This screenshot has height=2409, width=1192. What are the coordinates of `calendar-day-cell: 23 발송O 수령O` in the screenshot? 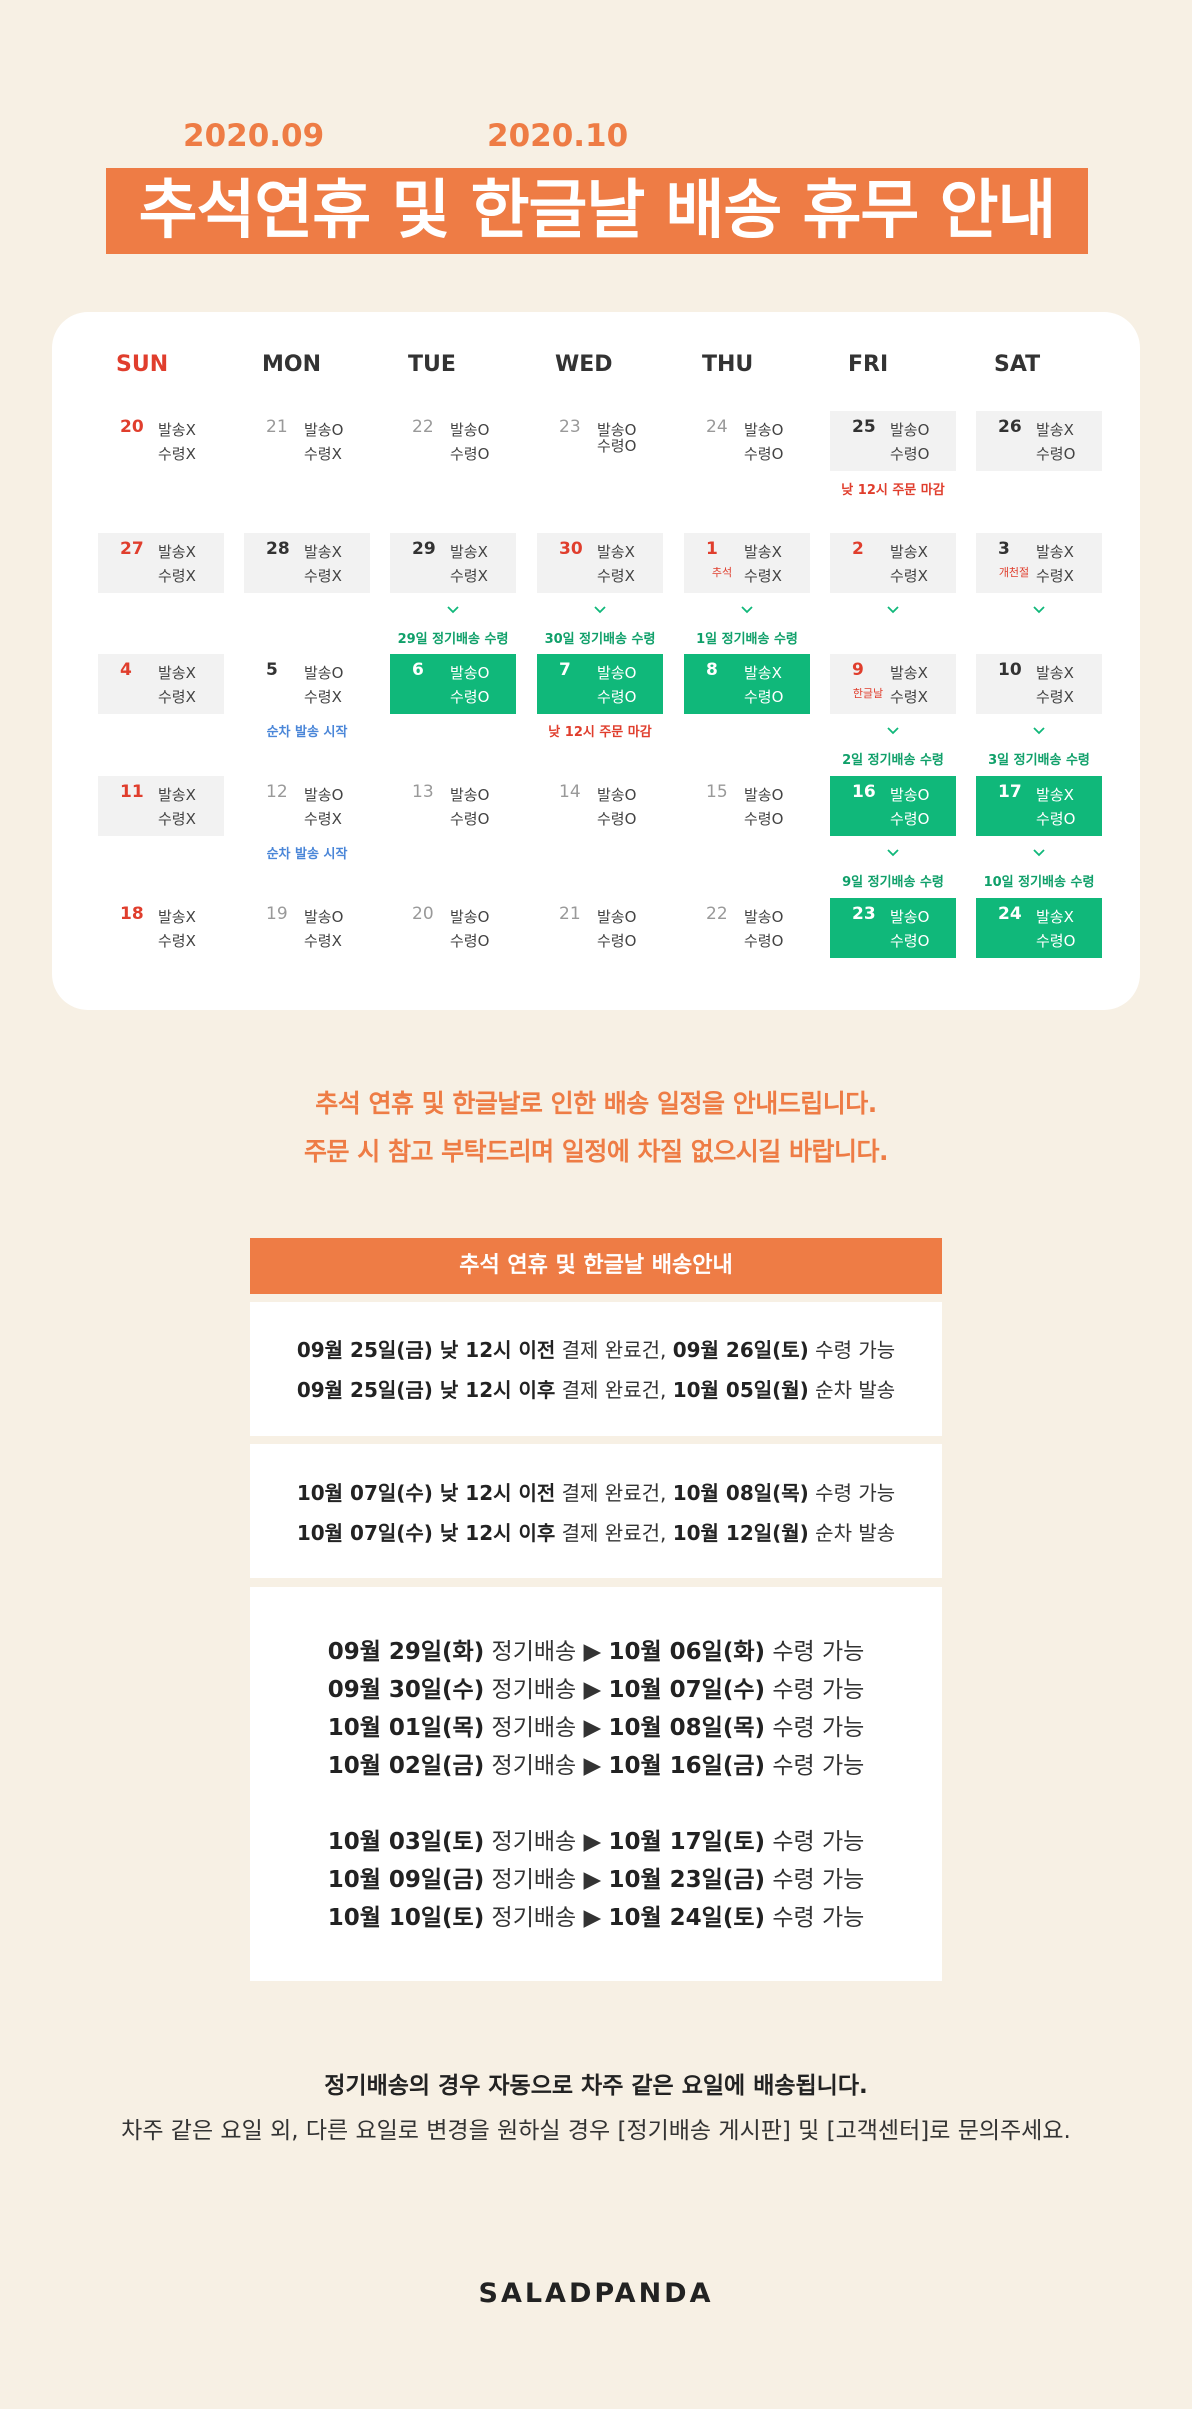 It's located at (600, 441).